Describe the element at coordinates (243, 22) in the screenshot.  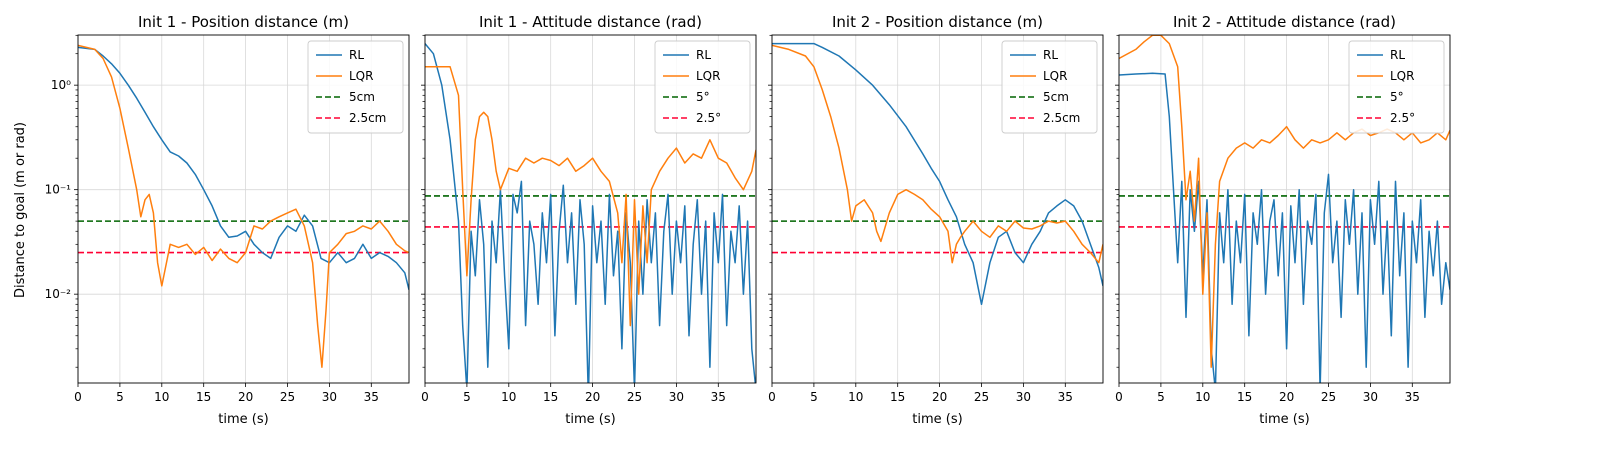
I see `chart-title: Init 1 - Position distance (m)` at that location.